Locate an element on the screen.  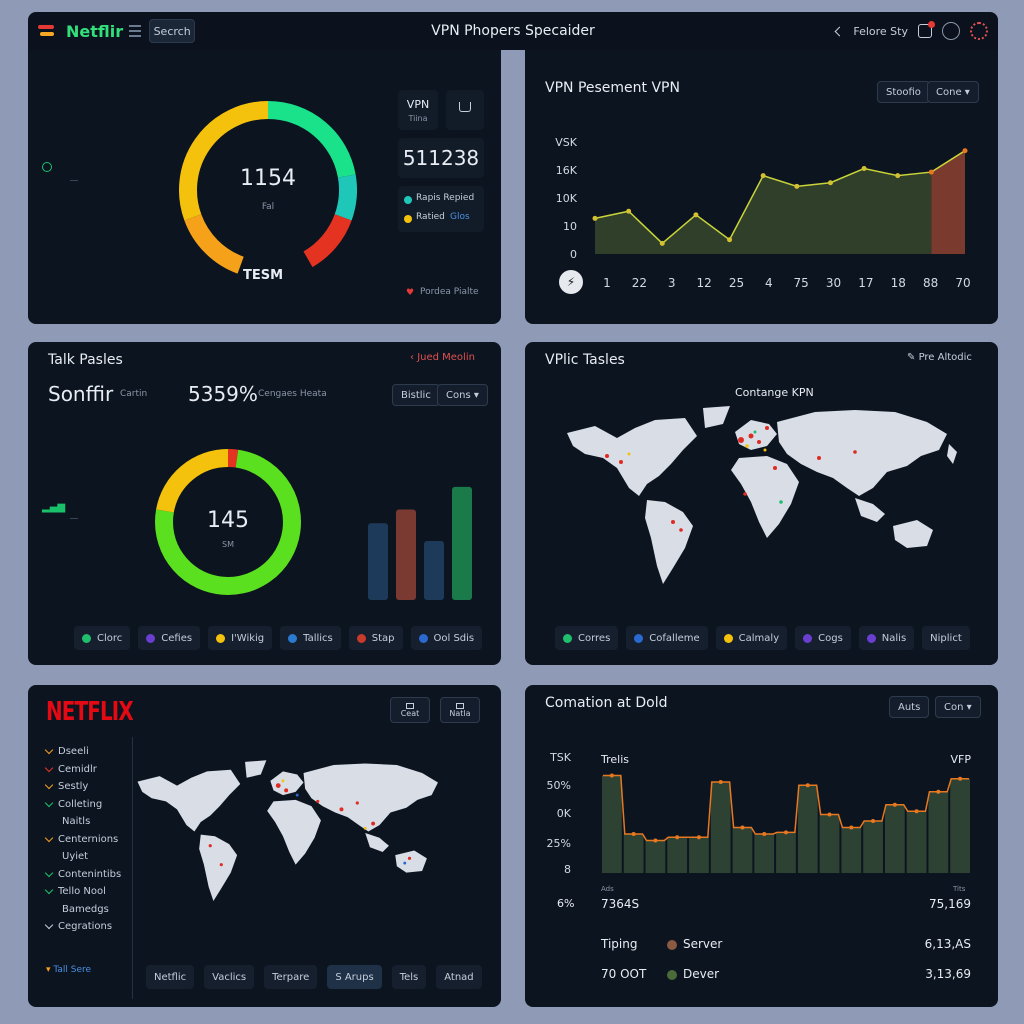
map-legend-item: Nalis is located at coordinates (886, 638).